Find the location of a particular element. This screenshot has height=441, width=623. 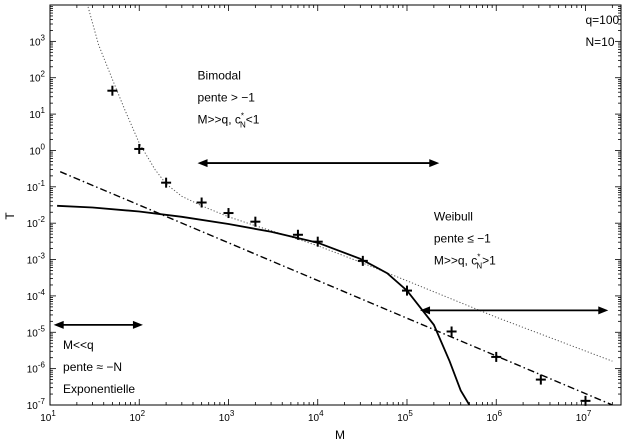

y-tick-label: 10⁻⁴ is located at coordinates (36, 295).